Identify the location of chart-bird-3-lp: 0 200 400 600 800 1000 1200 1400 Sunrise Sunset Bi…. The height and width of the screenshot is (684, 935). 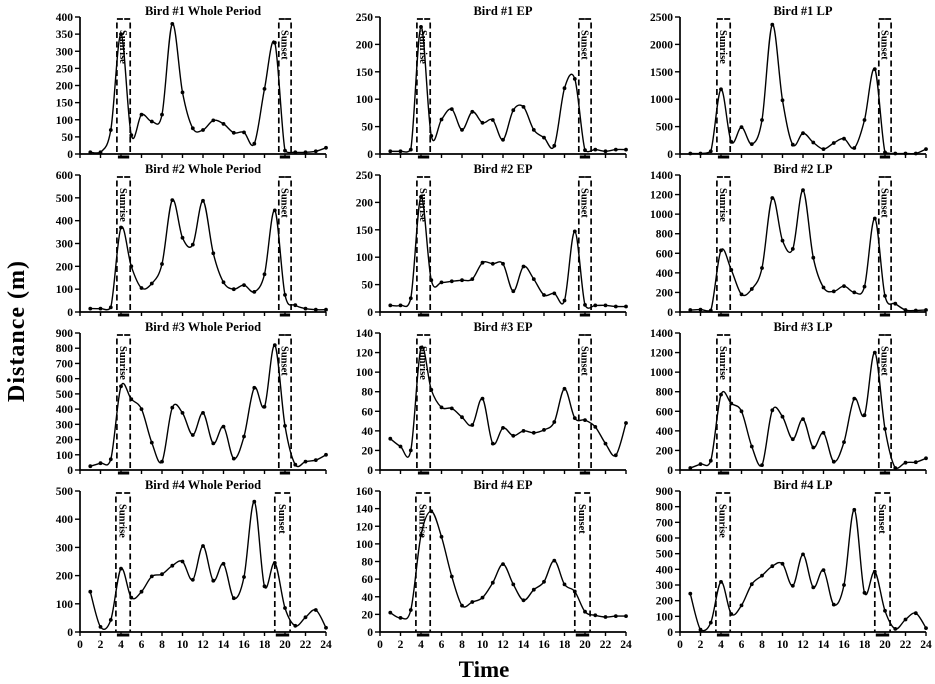
(784, 399).